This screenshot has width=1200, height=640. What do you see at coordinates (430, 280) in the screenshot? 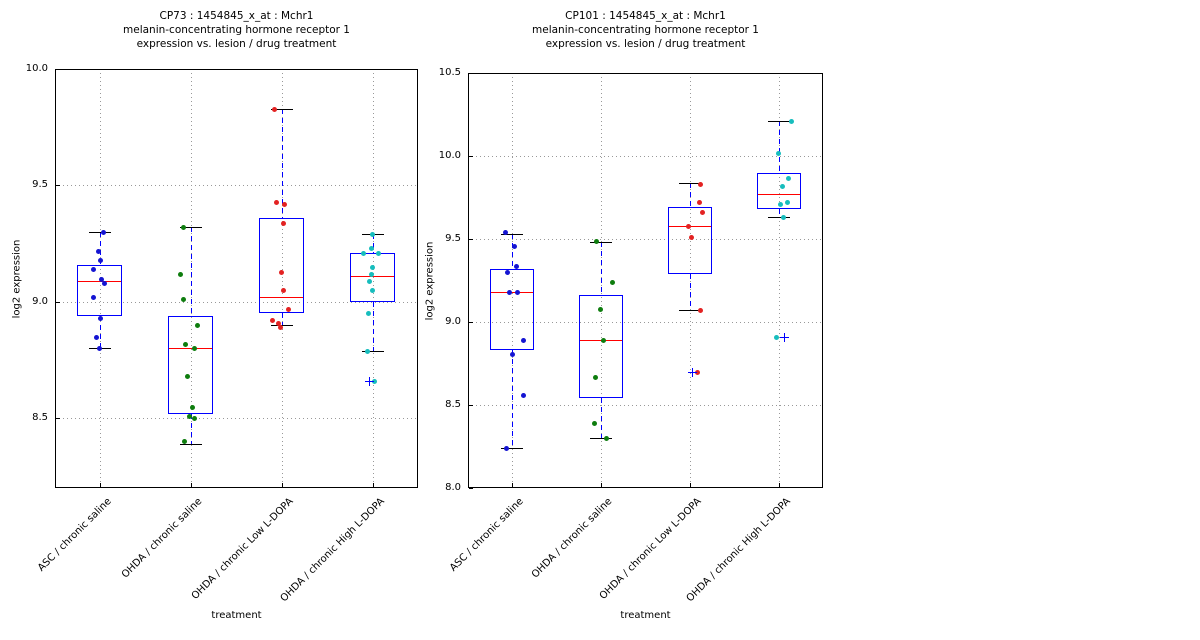
I see `y-axis-label: log2 expression` at bounding box center [430, 280].